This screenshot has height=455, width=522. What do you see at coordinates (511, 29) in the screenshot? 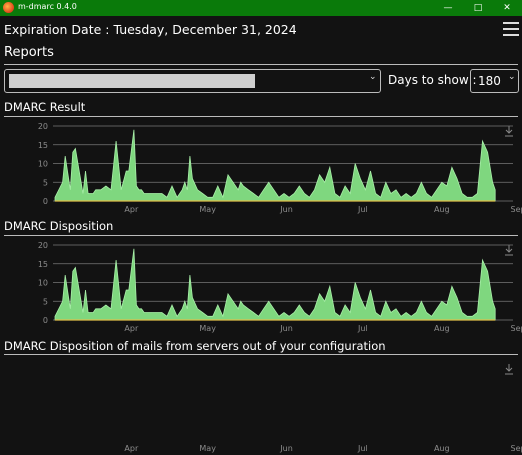
I see `hamburger-menu-button` at bounding box center [511, 29].